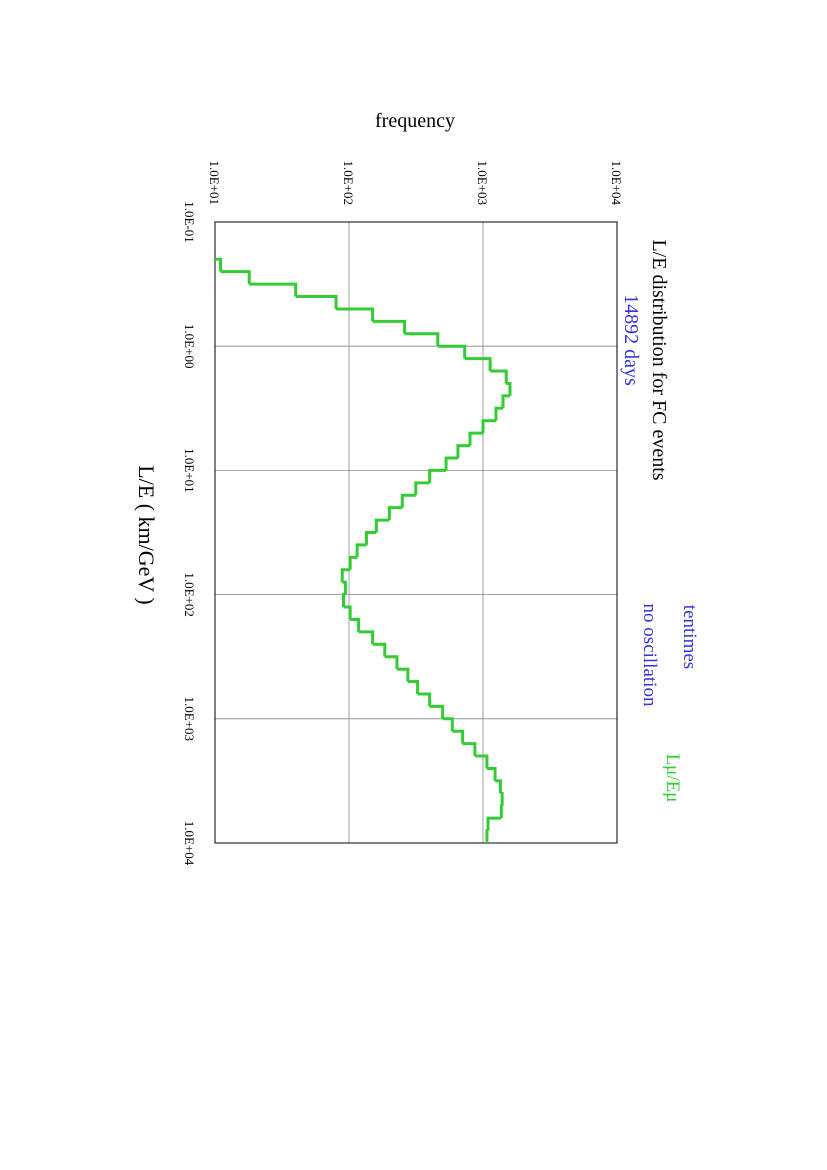  I want to click on y-tick-label: 1.0E+02, so click(348, 182).